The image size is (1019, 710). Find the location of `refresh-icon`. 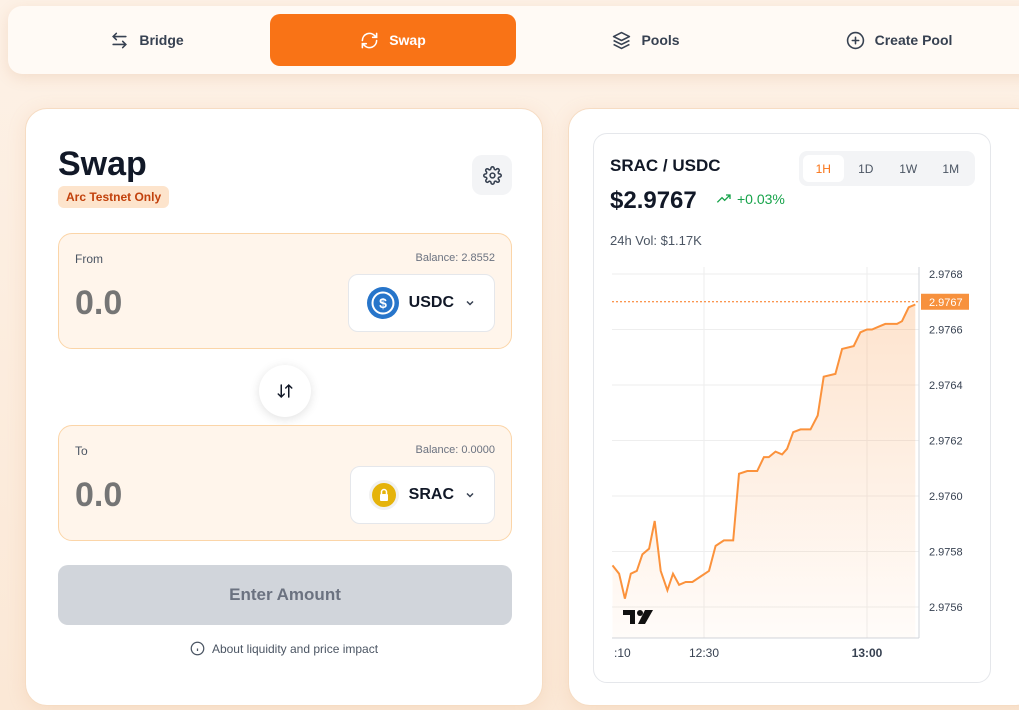

refresh-icon is located at coordinates (369, 40).